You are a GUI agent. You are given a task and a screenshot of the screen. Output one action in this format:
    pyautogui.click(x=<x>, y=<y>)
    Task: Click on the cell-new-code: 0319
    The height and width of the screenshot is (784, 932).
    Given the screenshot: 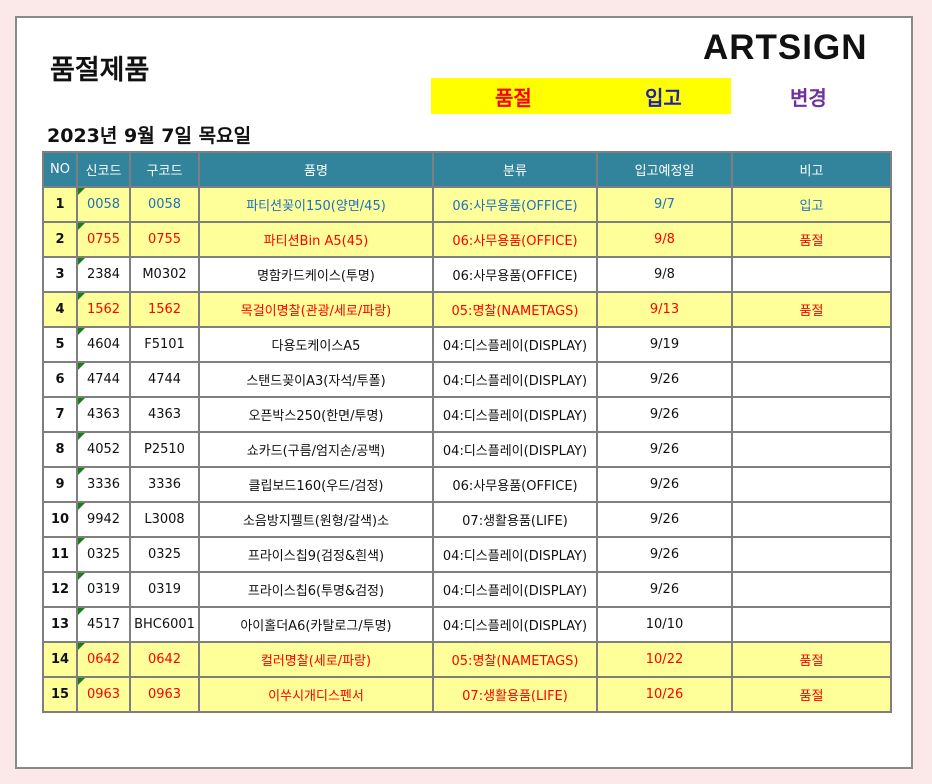 What is the action you would take?
    pyautogui.click(x=103, y=589)
    